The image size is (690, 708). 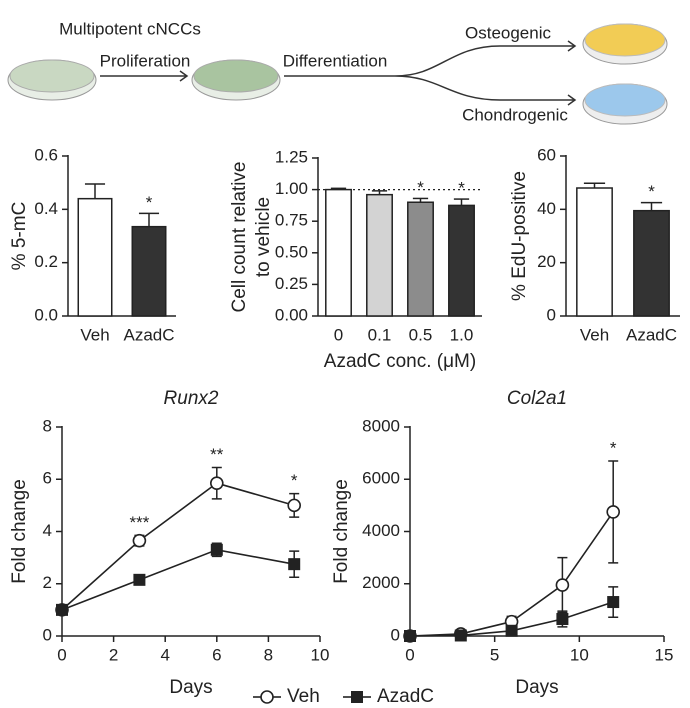 I want to click on chart-title: Runx2, so click(x=191, y=398).